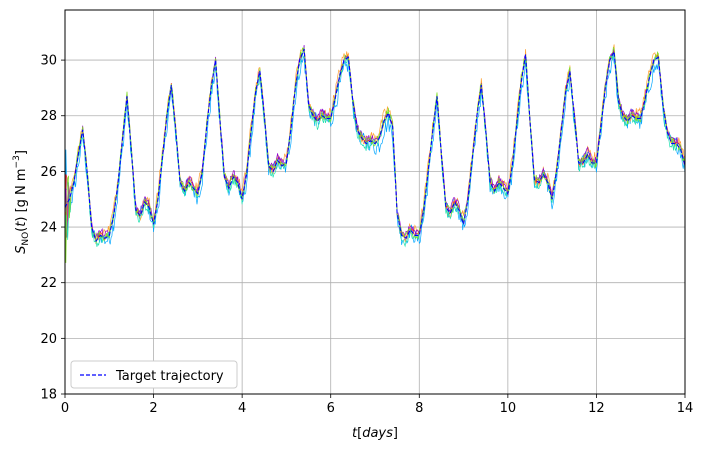 This screenshot has width=703, height=452. Describe the element at coordinates (375, 433) in the screenshot. I see `x-axis-label: t[days]` at that location.